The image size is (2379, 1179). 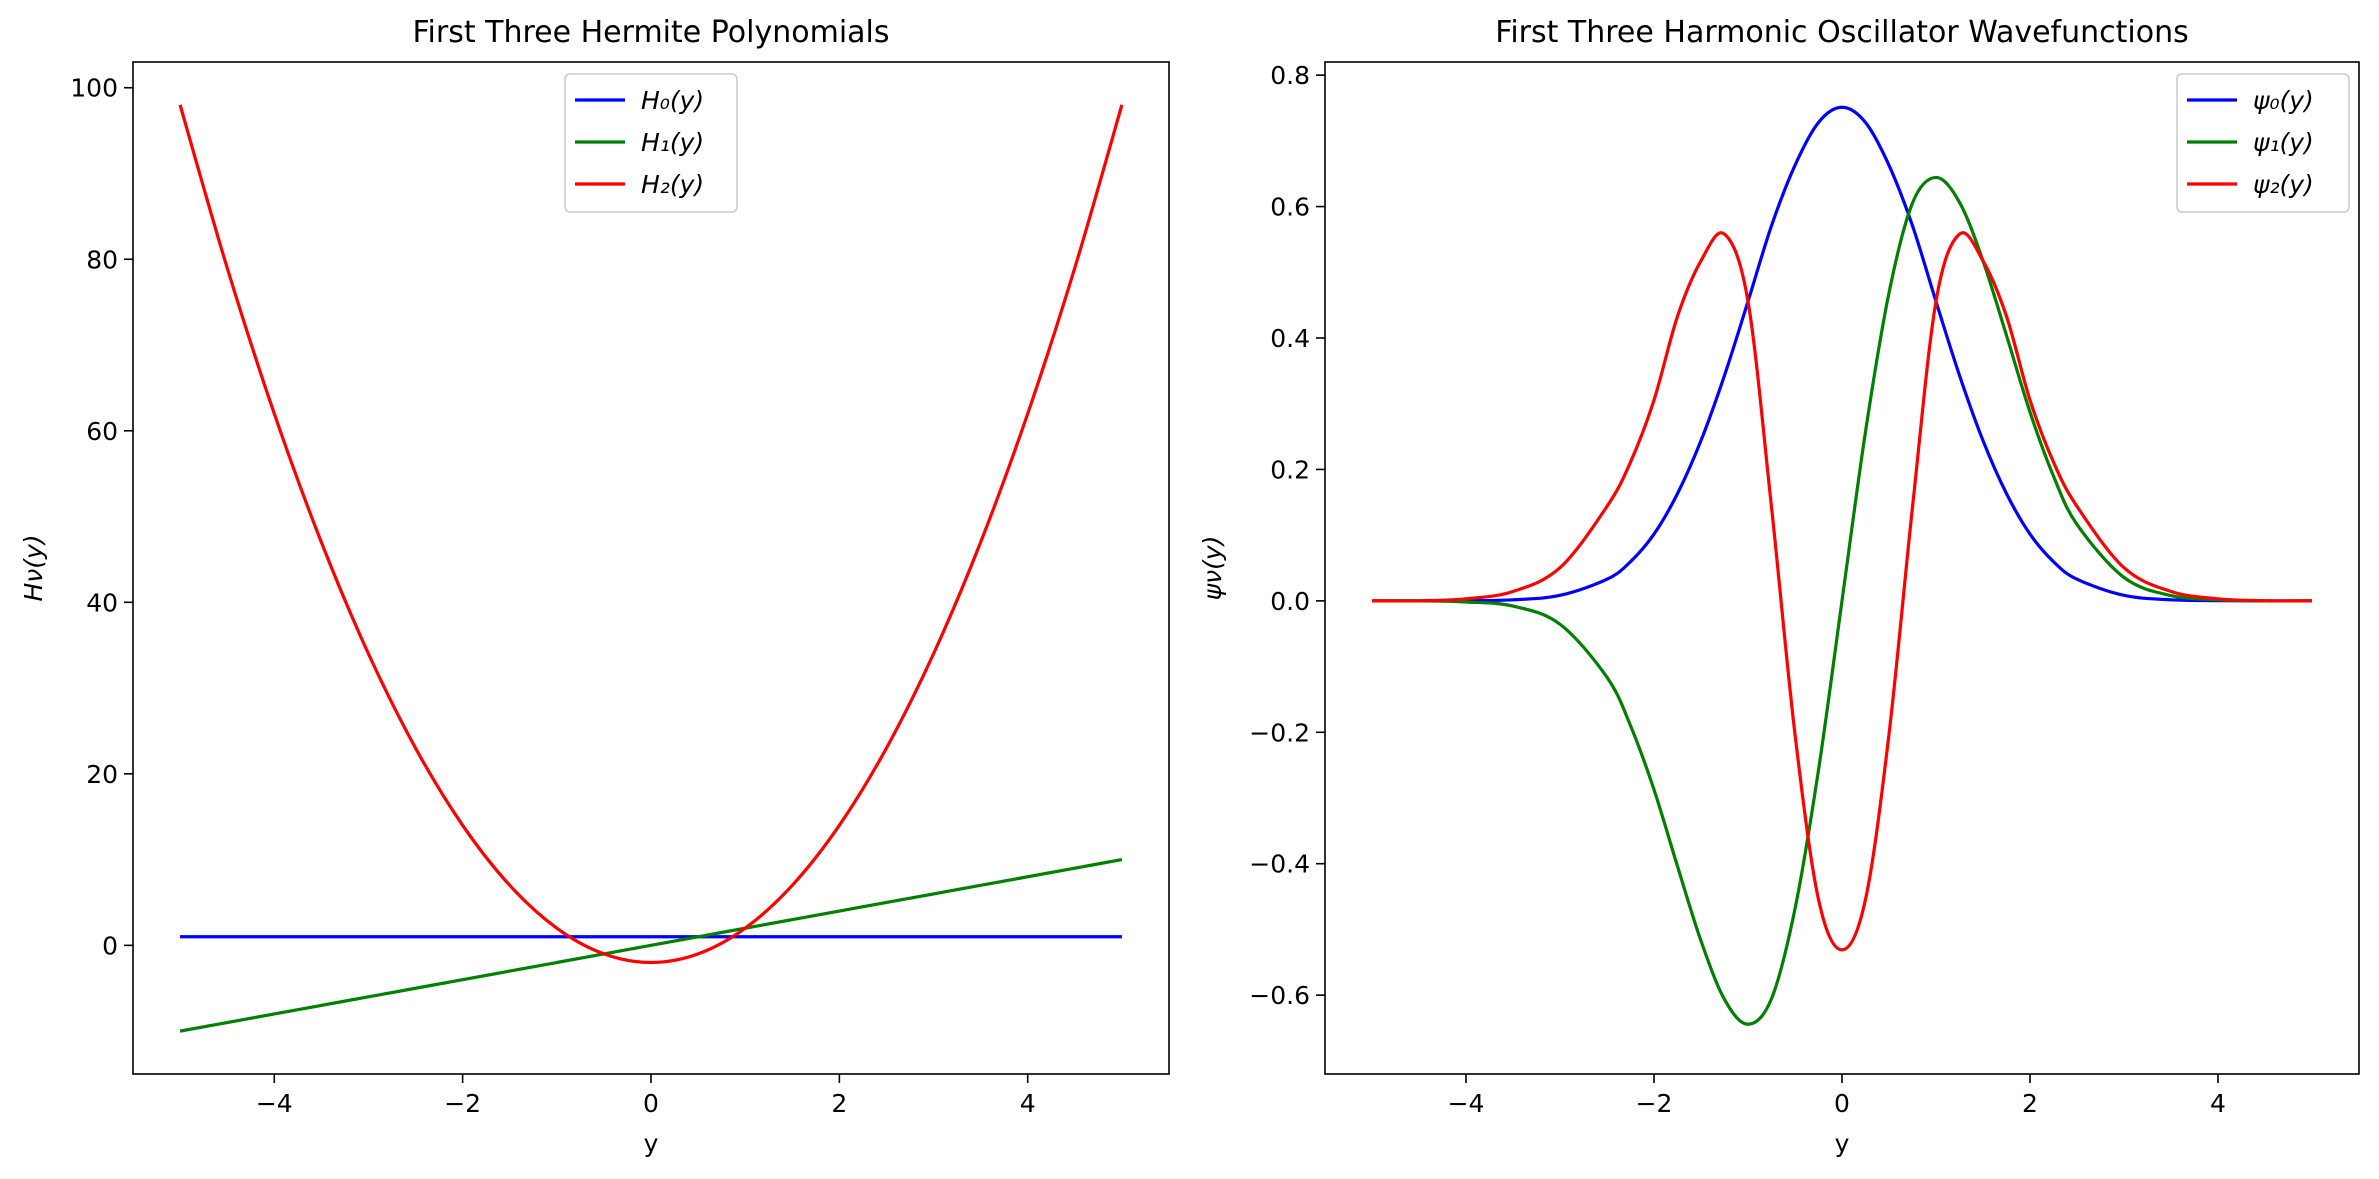 What do you see at coordinates (2283, 184) in the screenshot?
I see `legend-label: ψ₂(y)` at bounding box center [2283, 184].